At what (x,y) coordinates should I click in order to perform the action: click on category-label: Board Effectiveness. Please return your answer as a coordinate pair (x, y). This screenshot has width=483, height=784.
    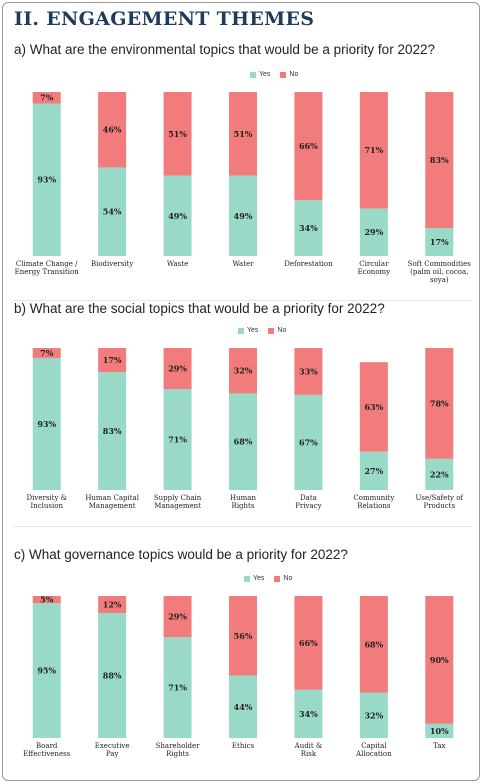
    Looking at the image, I should click on (47, 750).